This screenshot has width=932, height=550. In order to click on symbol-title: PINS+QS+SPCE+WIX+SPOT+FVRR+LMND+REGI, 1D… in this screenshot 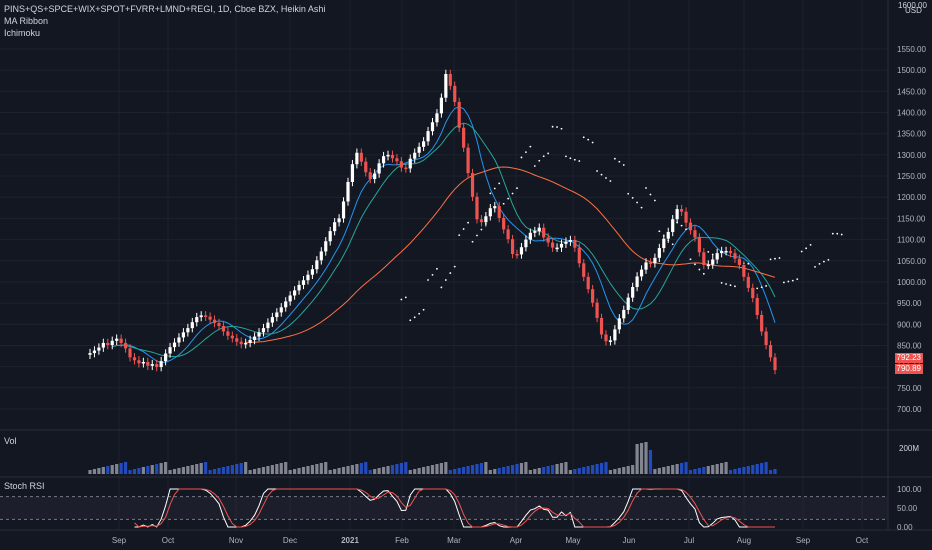, I will do `click(165, 9)`.